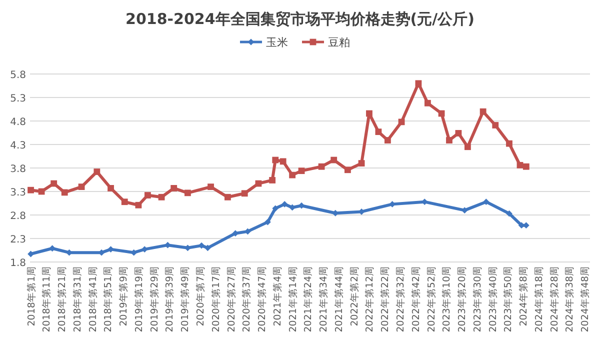  What do you see at coordinates (18, 75) in the screenshot?
I see `y-tick-label: 5.8` at bounding box center [18, 75].